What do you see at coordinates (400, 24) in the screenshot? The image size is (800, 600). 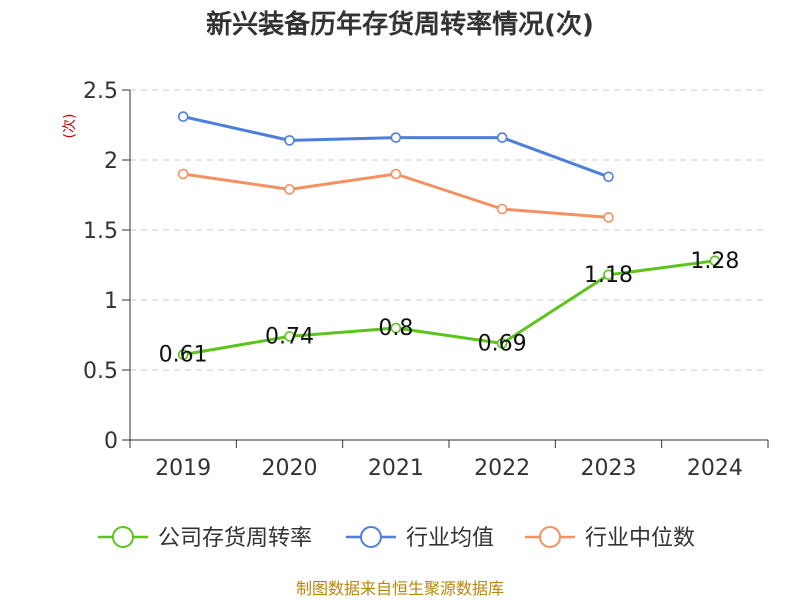 I see `chart-title: 新兴装备历年存货周转率情况(次)` at bounding box center [400, 24].